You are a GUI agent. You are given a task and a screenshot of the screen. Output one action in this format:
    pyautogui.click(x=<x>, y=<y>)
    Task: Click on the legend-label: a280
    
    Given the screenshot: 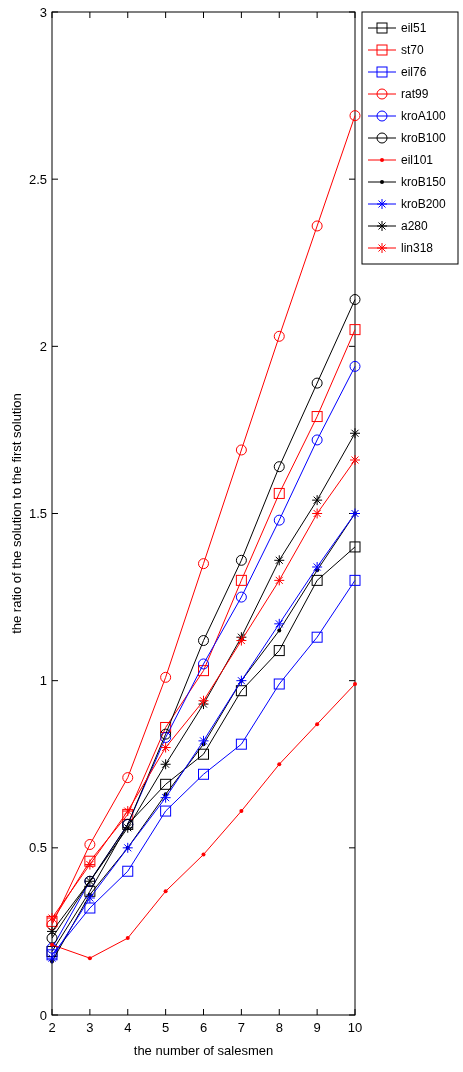 What is the action you would take?
    pyautogui.click(x=415, y=226)
    